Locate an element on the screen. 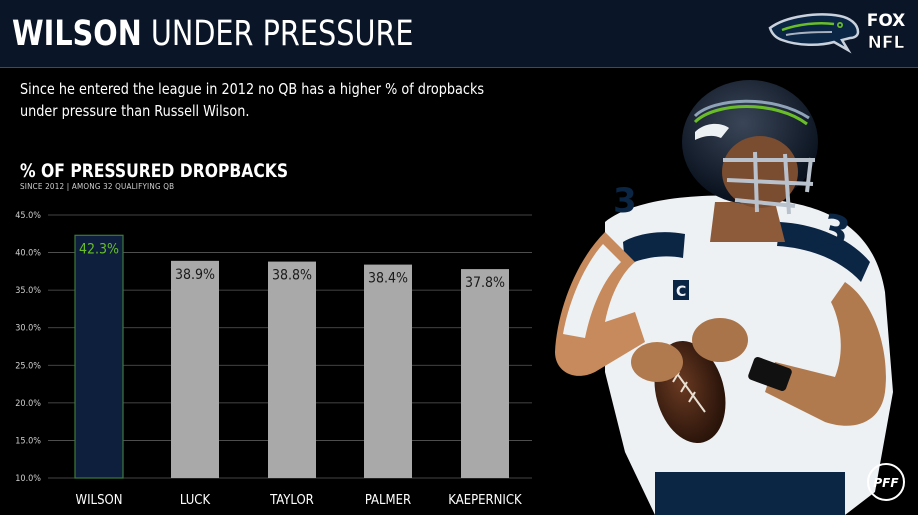 The image size is (918, 515). chart-subtitle: SINCE 2012 | AMONG 32 QUALIFYING QB is located at coordinates (97, 186).